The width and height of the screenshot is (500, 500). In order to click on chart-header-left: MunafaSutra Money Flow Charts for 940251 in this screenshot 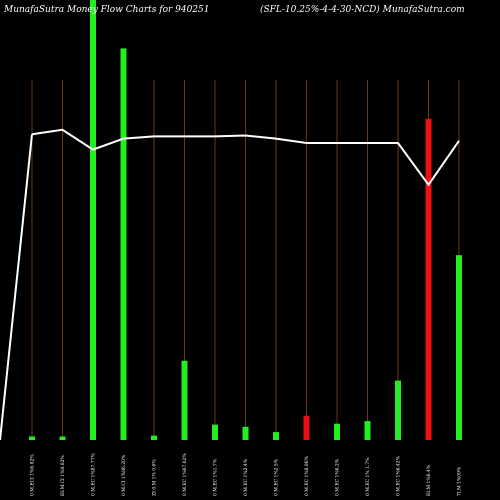, I will do `click(106, 10)`.